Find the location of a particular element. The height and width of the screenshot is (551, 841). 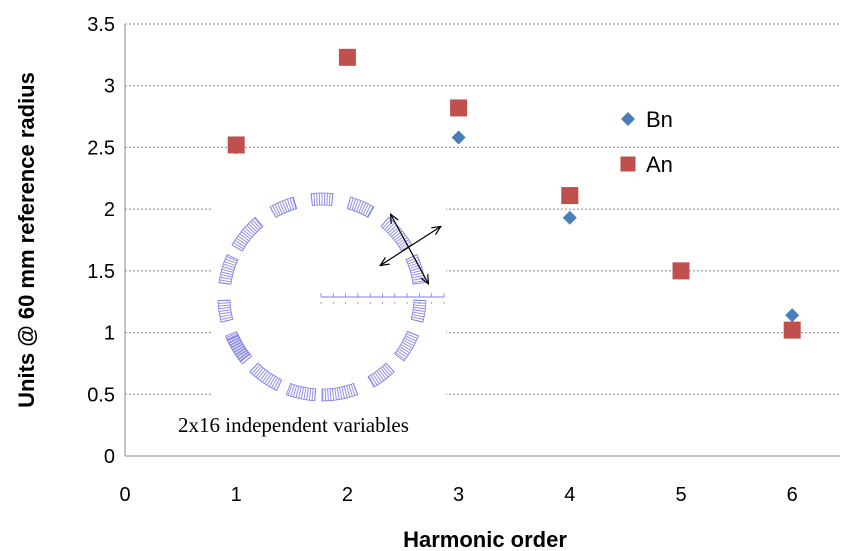

inset-background is located at coordinates (329, 298).